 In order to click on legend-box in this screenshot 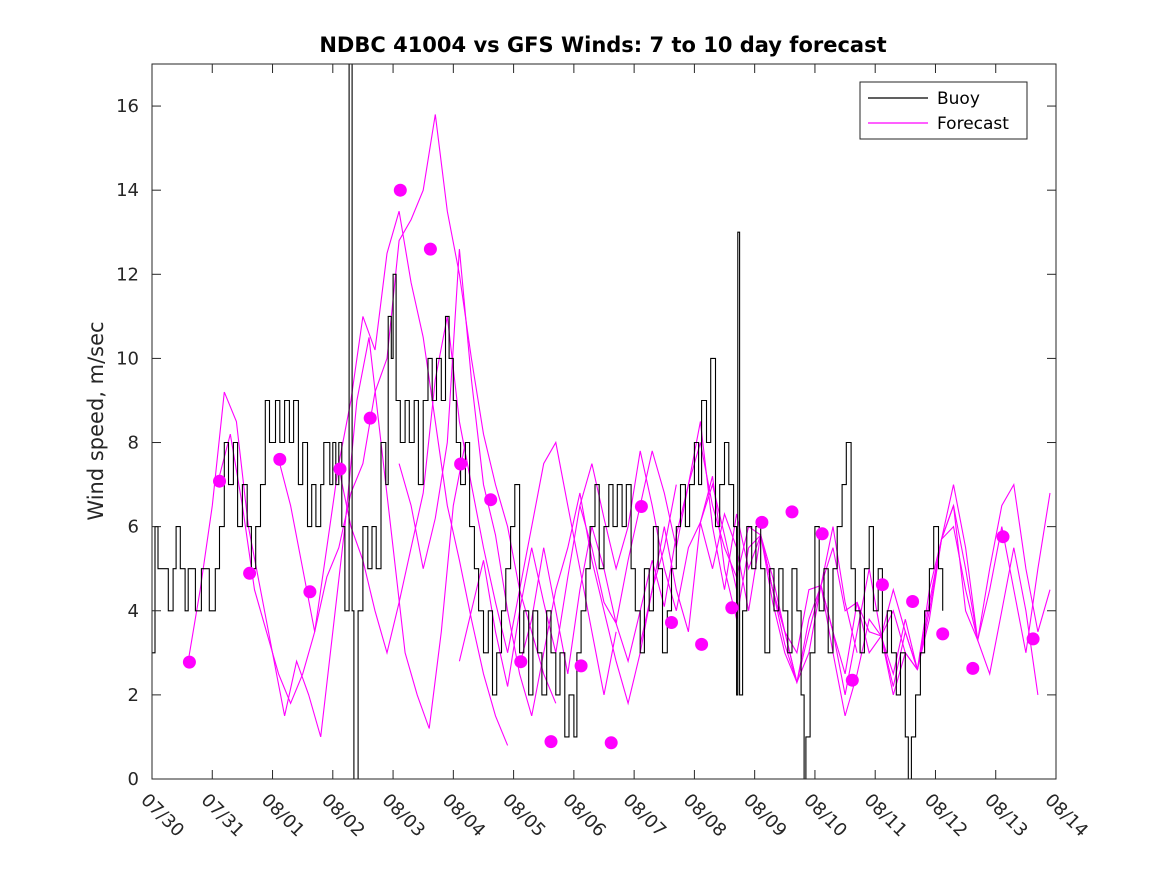, I will do `click(943, 110)`.